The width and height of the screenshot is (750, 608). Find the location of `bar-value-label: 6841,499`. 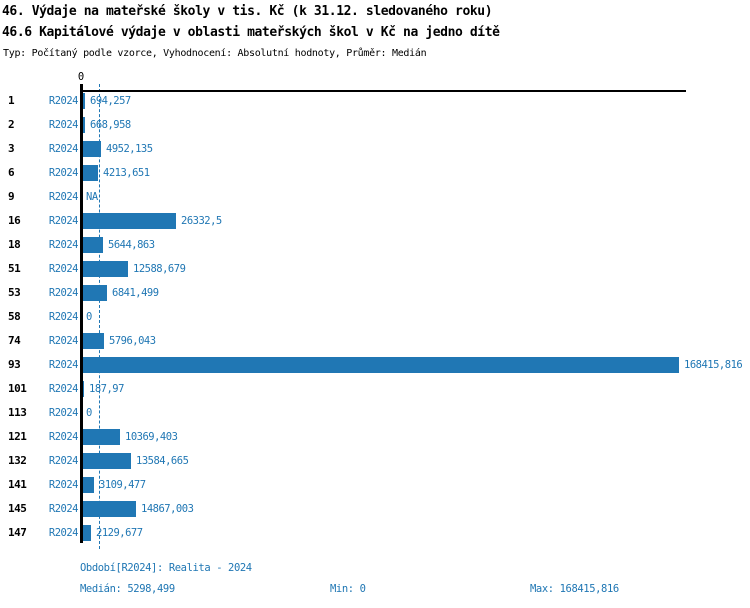

bar-value-label: 6841,499 is located at coordinates (135, 293).